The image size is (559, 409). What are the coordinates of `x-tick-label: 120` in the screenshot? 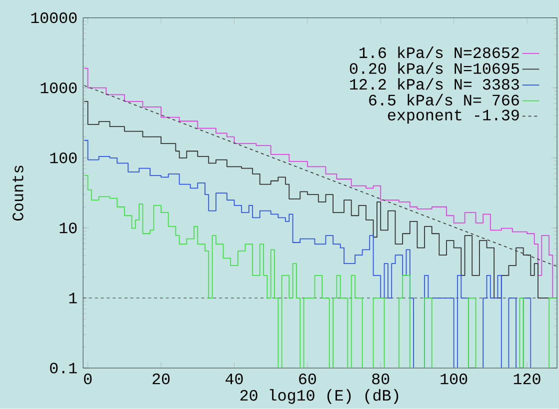 It's located at (527, 379).